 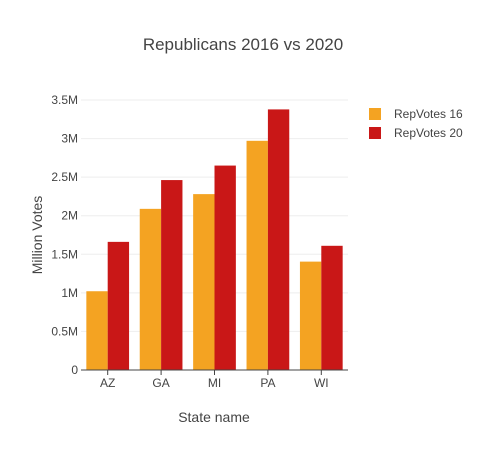 What do you see at coordinates (74, 370) in the screenshot?
I see `y-tick-label: 0` at bounding box center [74, 370].